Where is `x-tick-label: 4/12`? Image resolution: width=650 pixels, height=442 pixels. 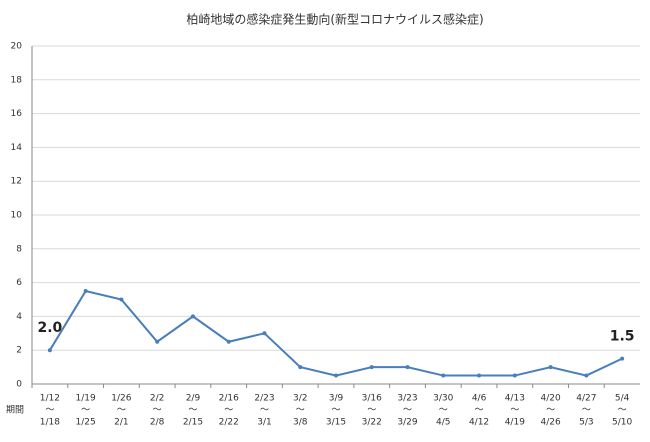 x-tick-label: 4/12 is located at coordinates (479, 423).